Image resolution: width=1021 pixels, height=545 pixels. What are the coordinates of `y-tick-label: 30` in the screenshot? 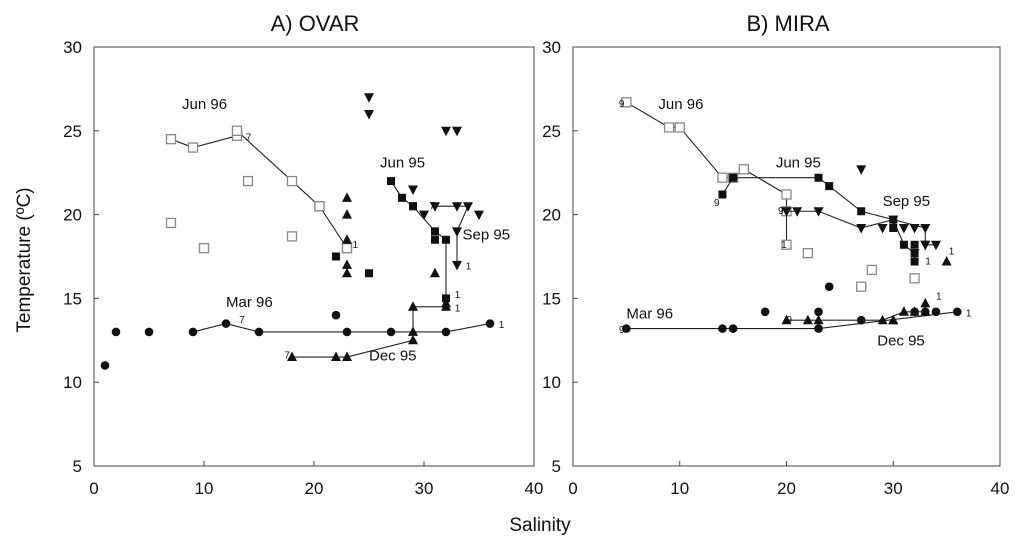 It's located at (72, 47).